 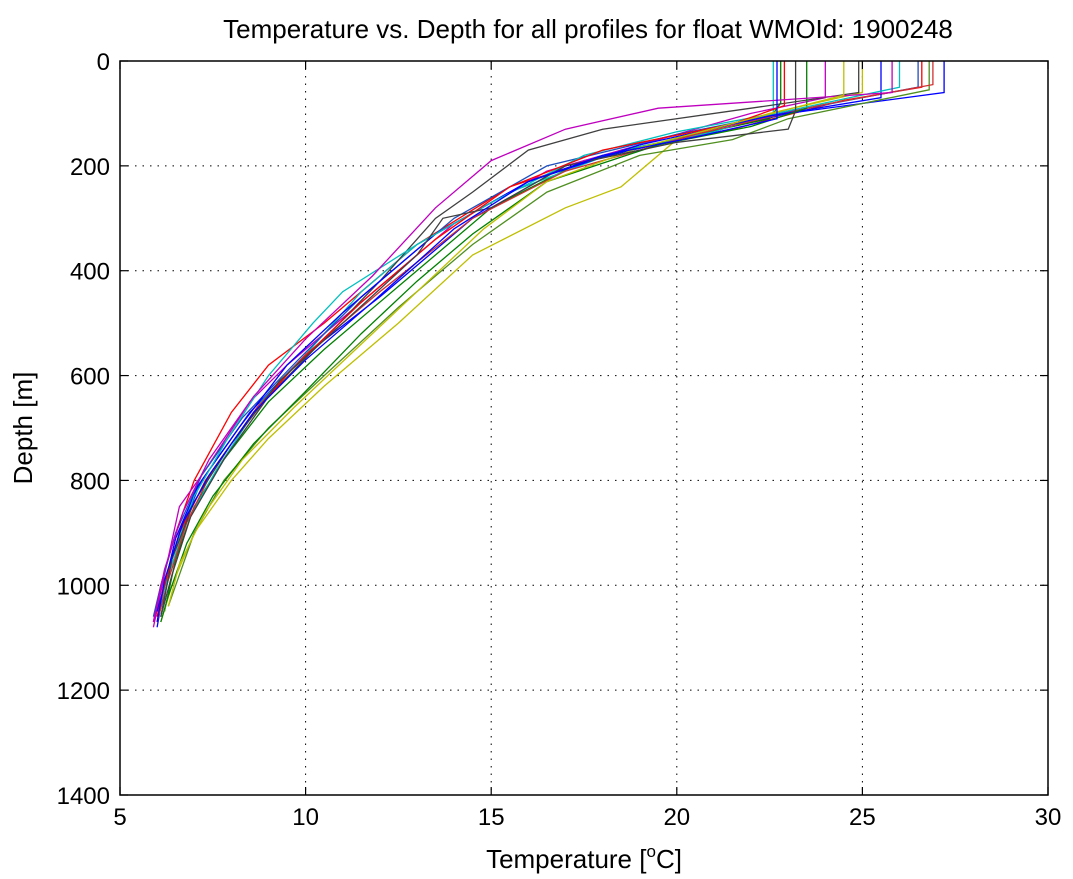 I want to click on y-tick-label: 0, so click(x=103, y=62).